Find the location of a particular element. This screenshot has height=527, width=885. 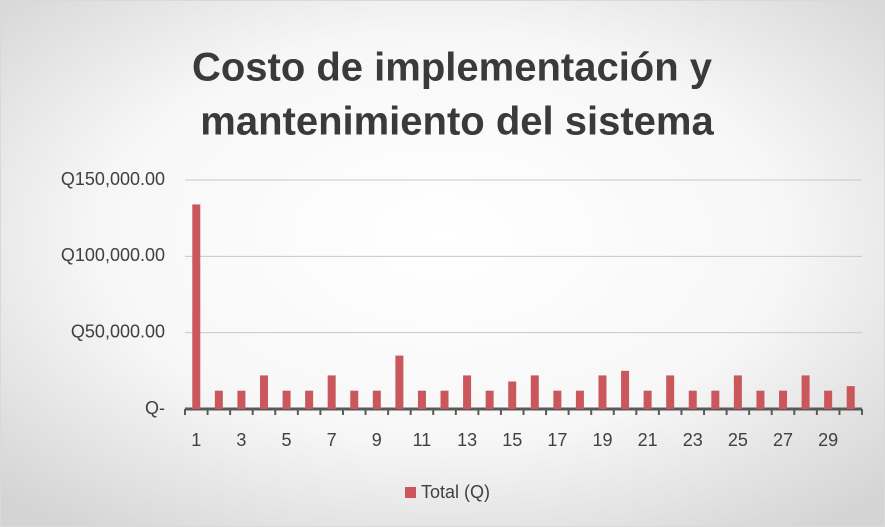

x-tick-label: 29 is located at coordinates (828, 440).